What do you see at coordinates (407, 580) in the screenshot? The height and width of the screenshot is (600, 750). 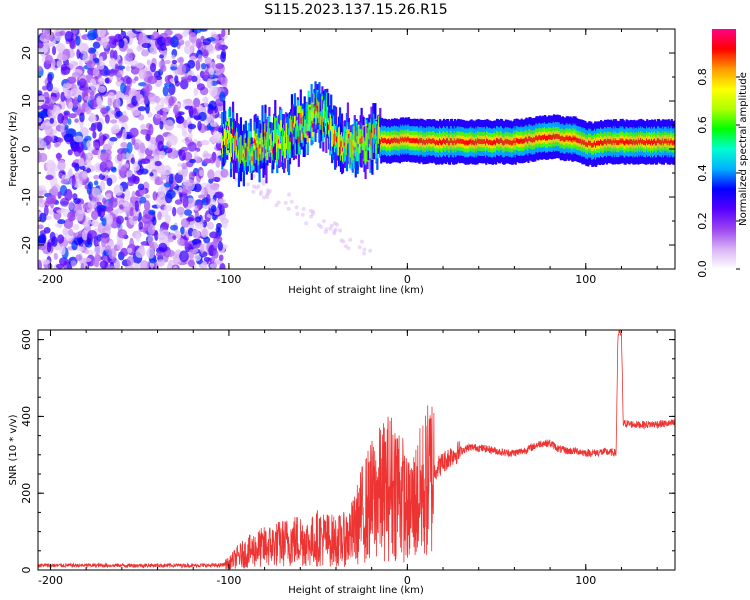 I see `x-tick-label: 0` at bounding box center [407, 580].